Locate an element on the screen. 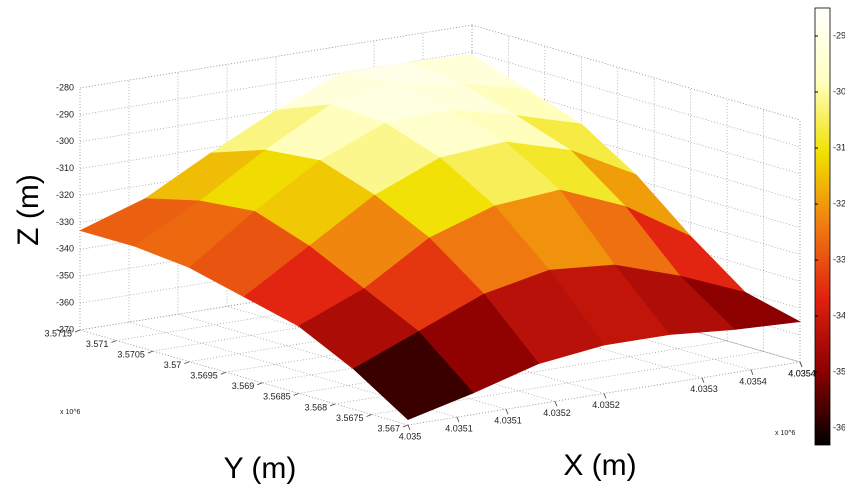 The height and width of the screenshot is (490, 845). z-tick-label: -310 is located at coordinates (65, 168).